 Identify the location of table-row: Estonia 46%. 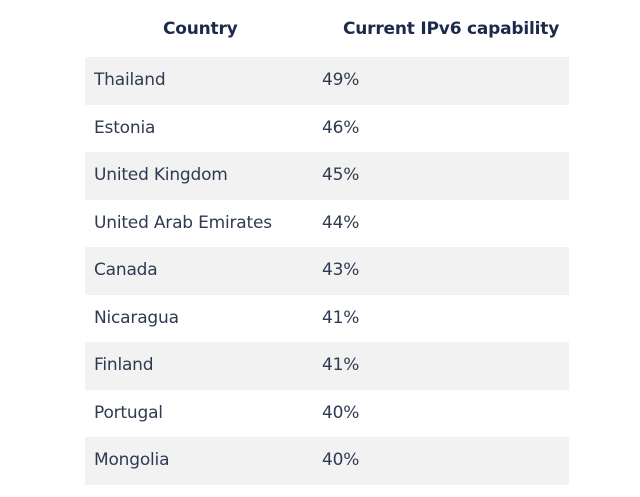
(327, 129).